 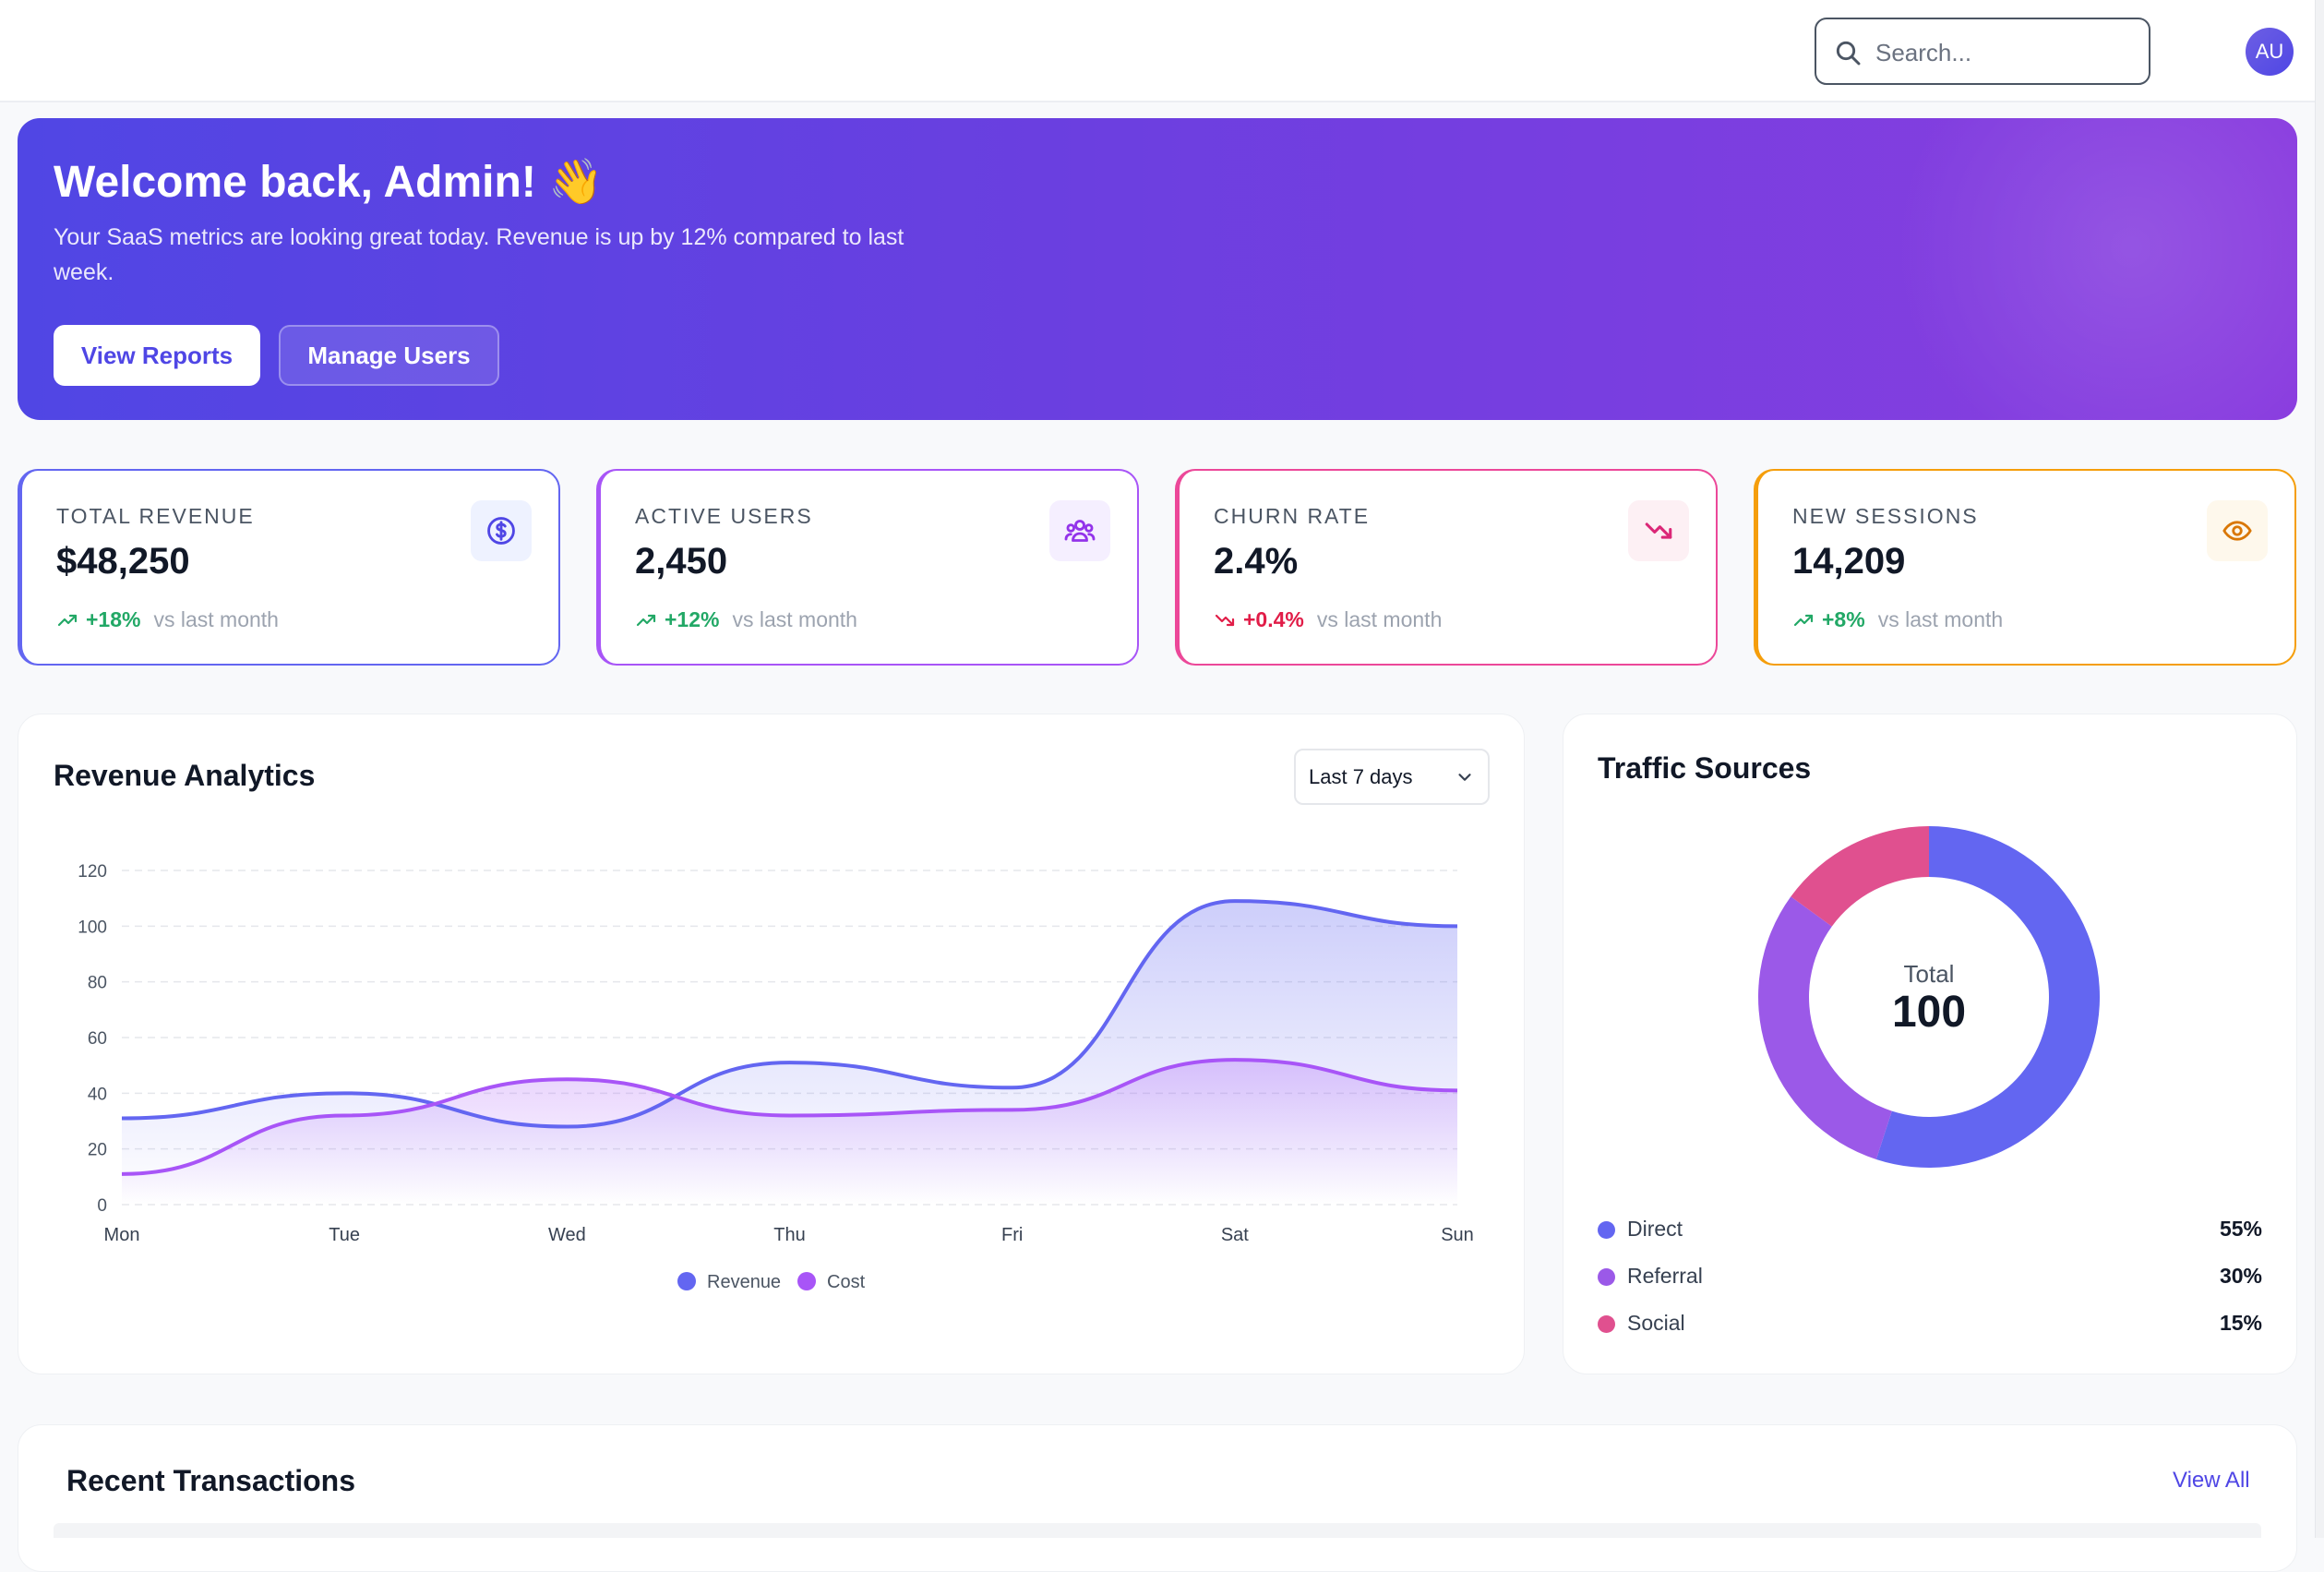 What do you see at coordinates (97, 983) in the screenshot?
I see `y-tick-label: 80` at bounding box center [97, 983].